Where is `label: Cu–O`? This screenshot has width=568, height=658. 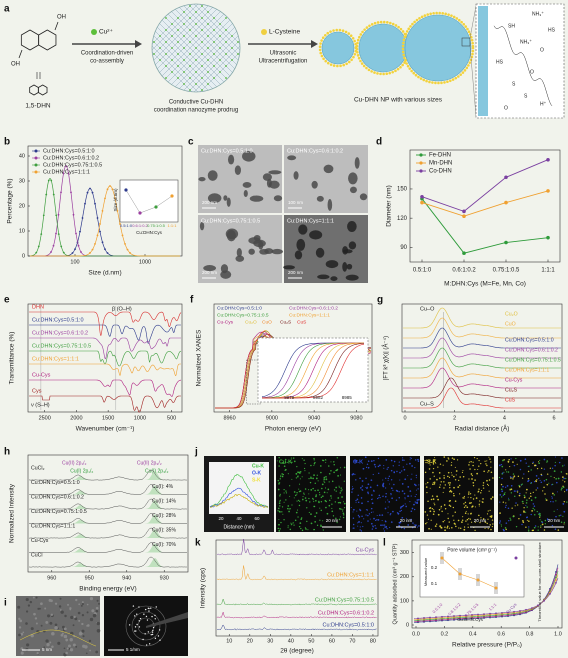
label: Cu–O is located at coordinates (427, 309).